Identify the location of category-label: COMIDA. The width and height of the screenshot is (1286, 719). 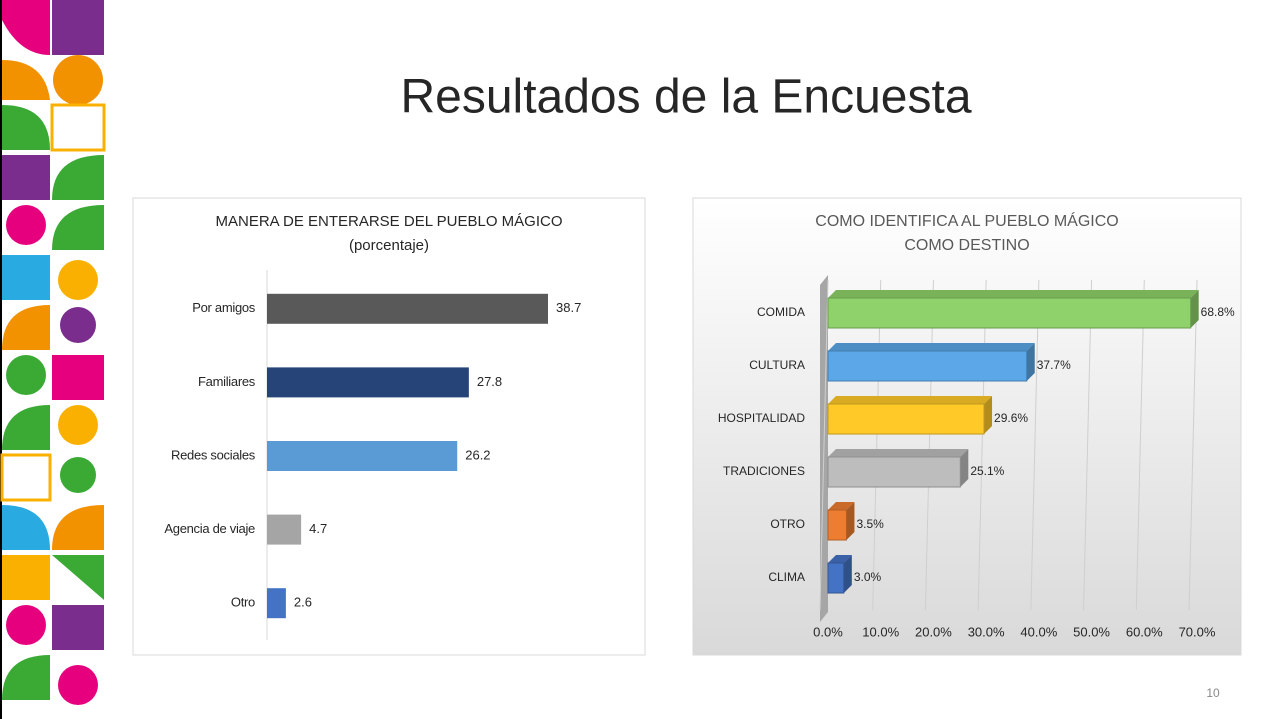
(781, 312).